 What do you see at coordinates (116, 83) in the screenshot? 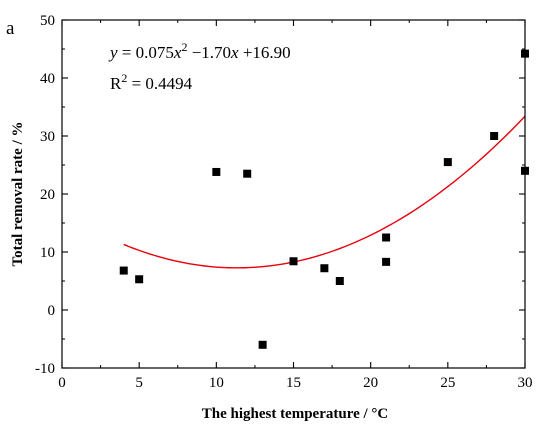
I see `r2-r: R` at bounding box center [116, 83].